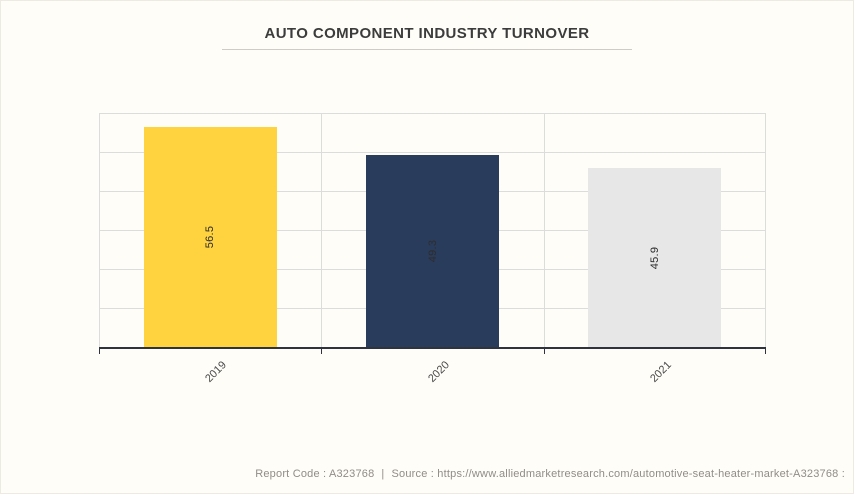  Describe the element at coordinates (432, 348) in the screenshot. I see `x-axis-line` at that location.